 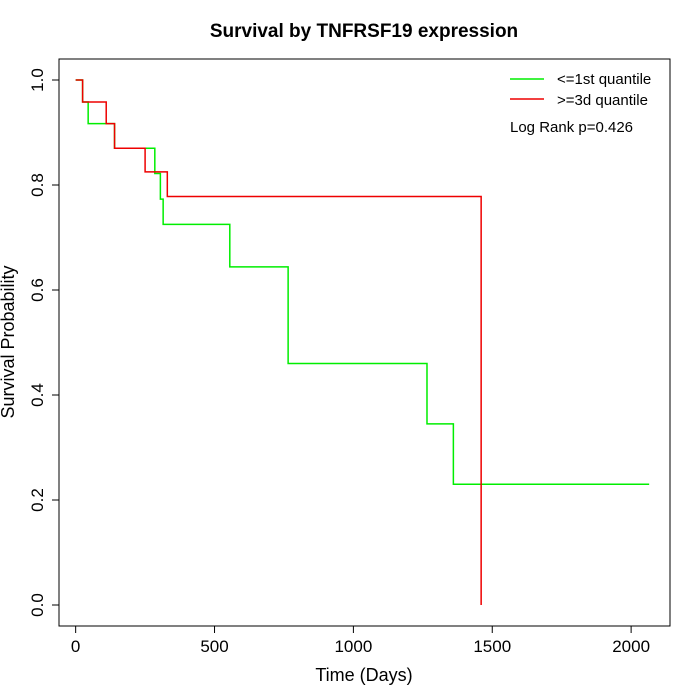 What do you see at coordinates (604, 79) in the screenshot?
I see `legend-label-low: <=1st quantile` at bounding box center [604, 79].